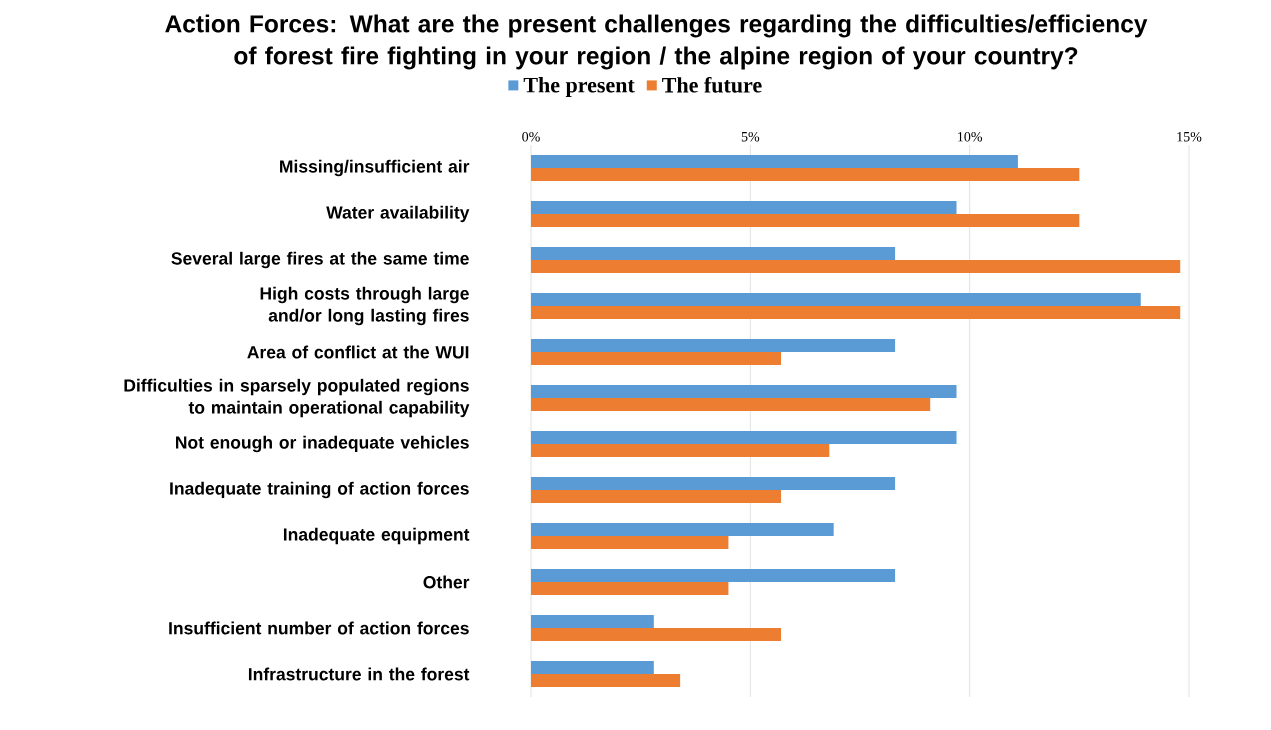 The image size is (1271, 730). Describe the element at coordinates (398, 214) in the screenshot. I see `y-tick-label: Water availability` at that location.